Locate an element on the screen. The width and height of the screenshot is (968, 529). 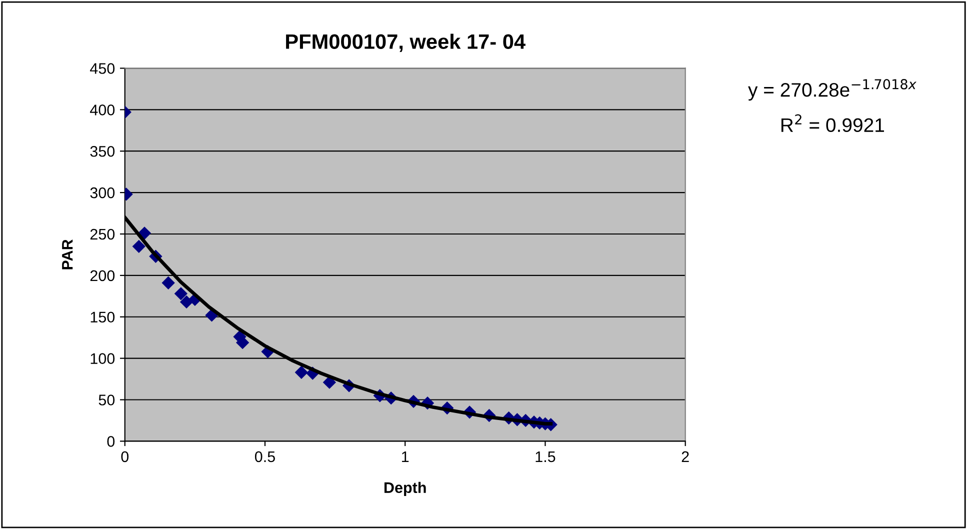
y-tick-label: 250 is located at coordinates (102, 234).